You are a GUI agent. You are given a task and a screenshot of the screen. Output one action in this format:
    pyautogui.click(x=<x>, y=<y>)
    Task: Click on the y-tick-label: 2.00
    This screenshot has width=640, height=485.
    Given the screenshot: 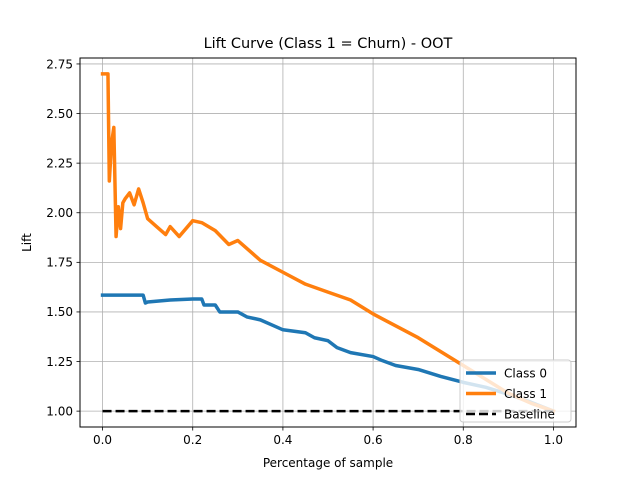 What is the action you would take?
    pyautogui.click(x=59, y=213)
    